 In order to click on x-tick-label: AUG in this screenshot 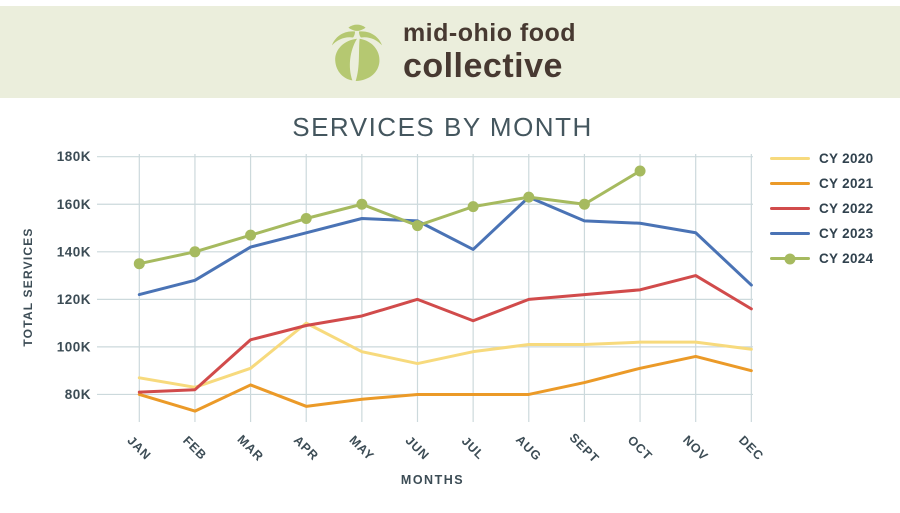, I will do `click(528, 448)`.